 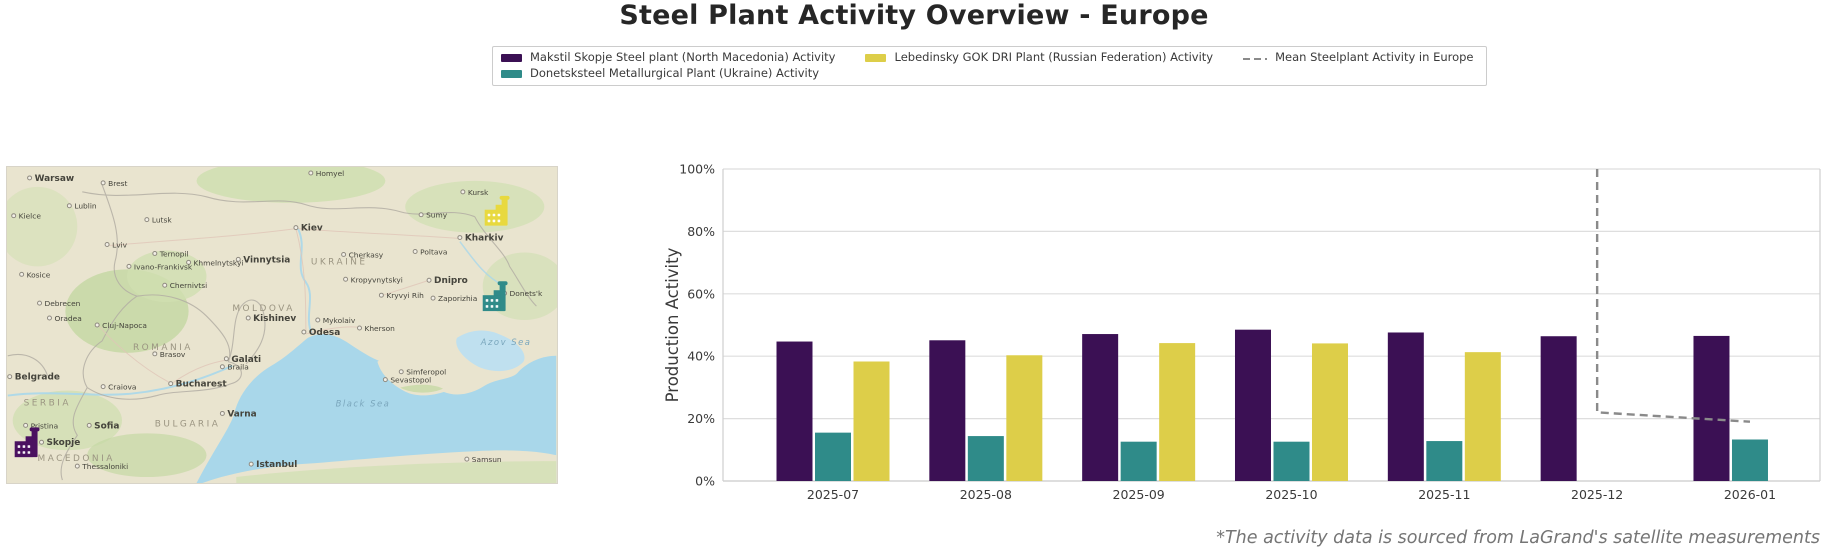 I want to click on map-city-label: Bucharest, so click(x=202, y=385).